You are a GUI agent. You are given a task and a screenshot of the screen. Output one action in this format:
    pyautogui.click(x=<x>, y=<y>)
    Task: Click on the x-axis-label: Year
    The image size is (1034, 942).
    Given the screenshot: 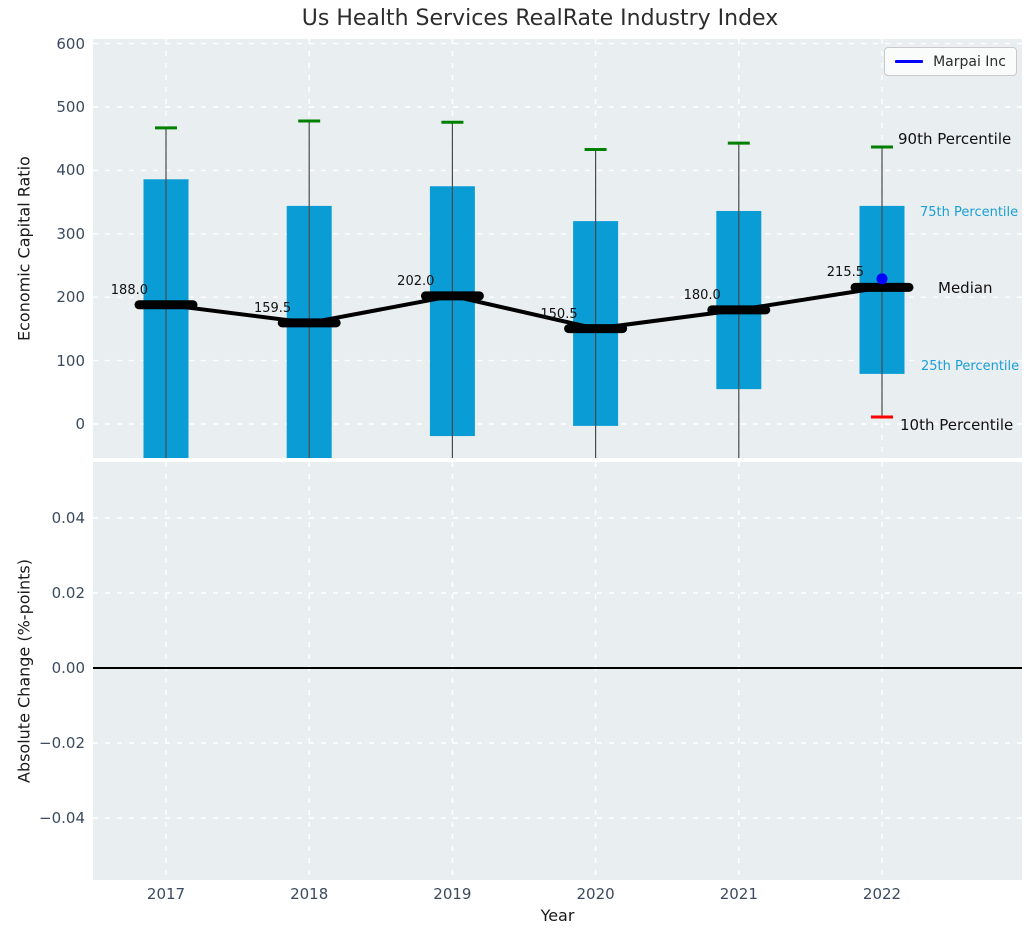 What is the action you would take?
    pyautogui.click(x=557, y=915)
    